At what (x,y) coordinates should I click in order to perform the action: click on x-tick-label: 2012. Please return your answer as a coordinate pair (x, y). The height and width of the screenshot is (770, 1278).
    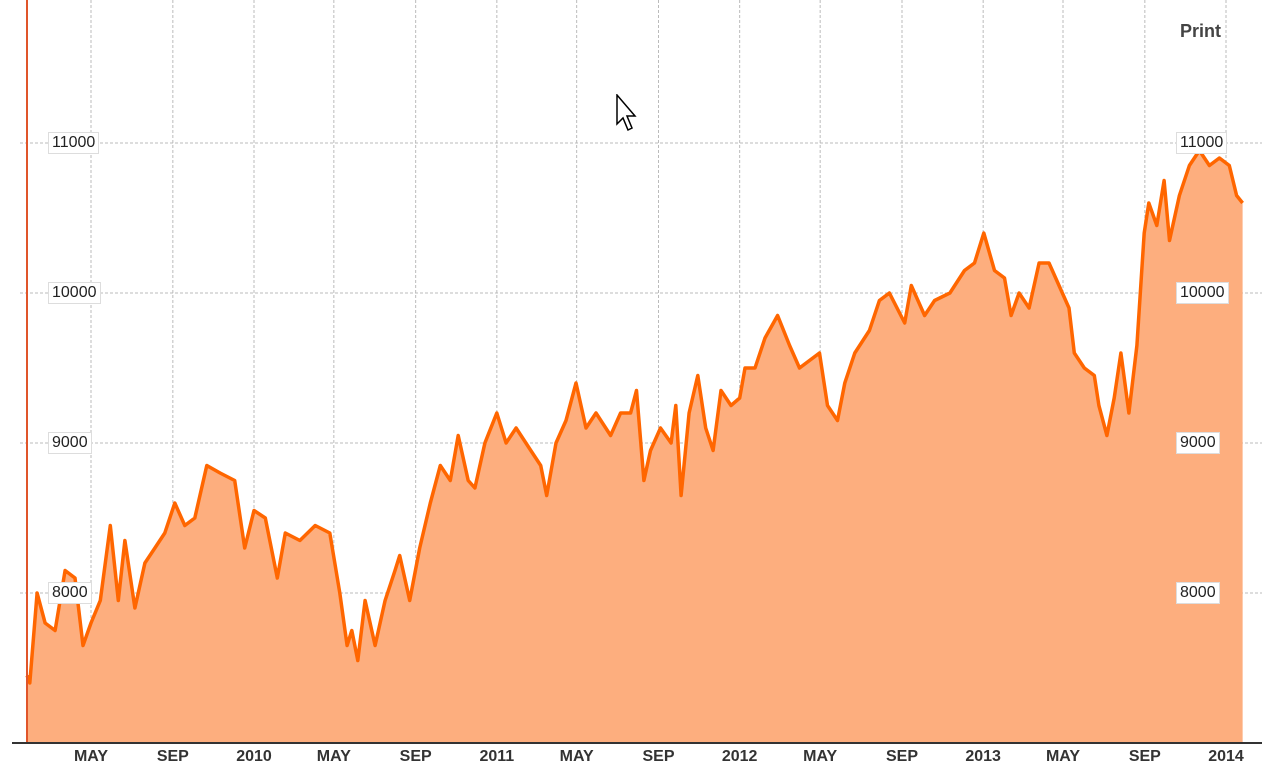
    Looking at the image, I should click on (739, 756).